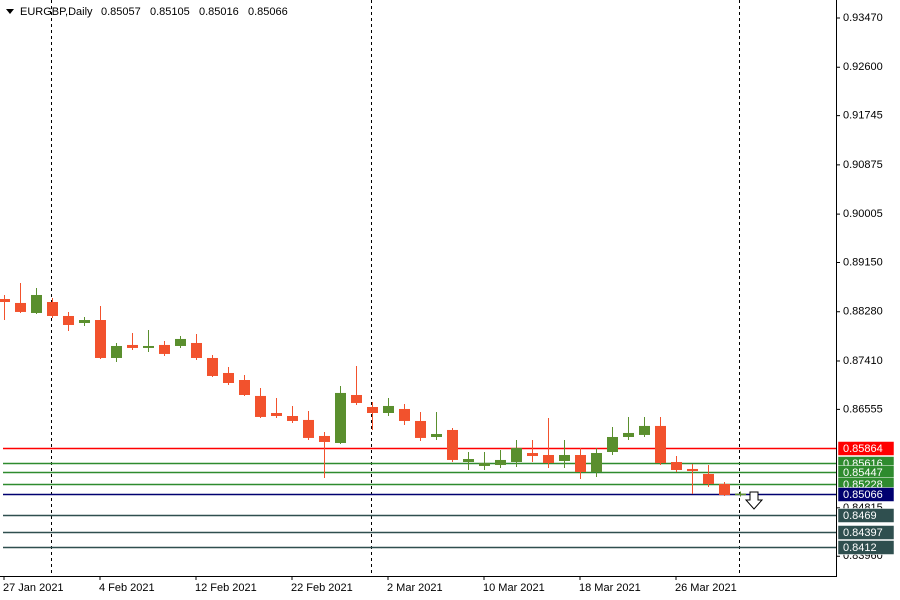 The width and height of the screenshot is (900, 600). I want to click on y-tick-label: 0.86555, so click(863, 409).